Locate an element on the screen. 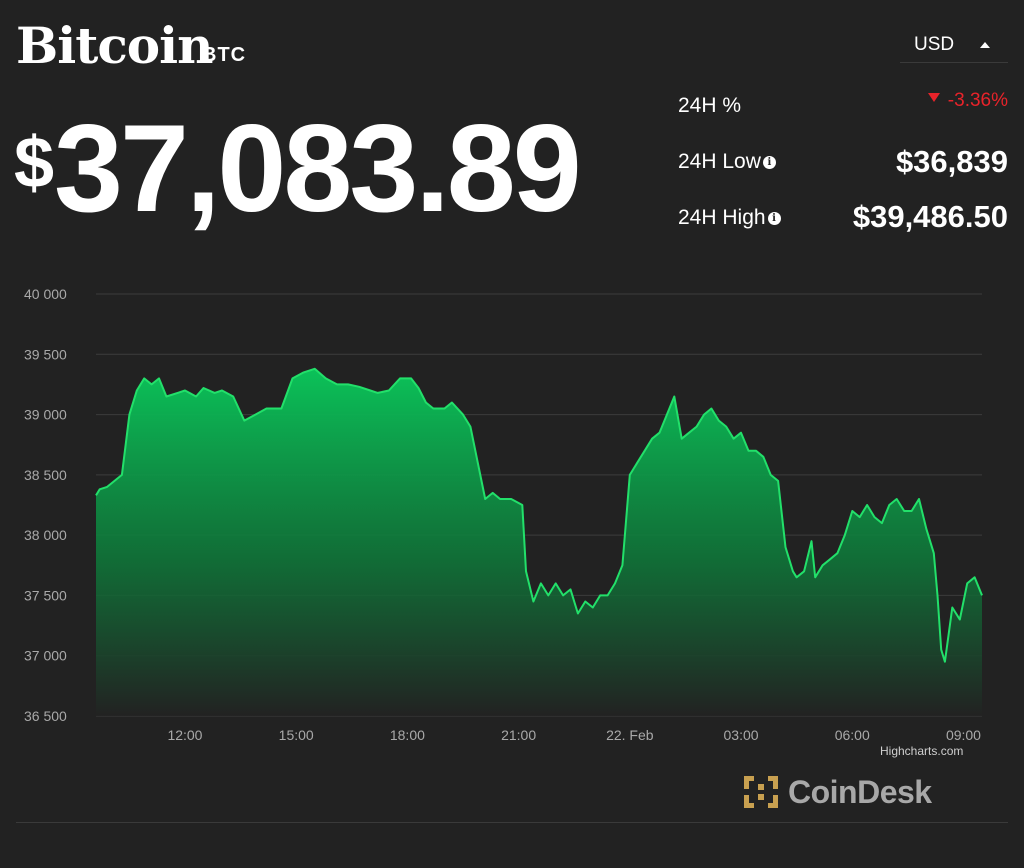 The height and width of the screenshot is (868, 1024). change-value: -3.36% is located at coordinates (977, 100).